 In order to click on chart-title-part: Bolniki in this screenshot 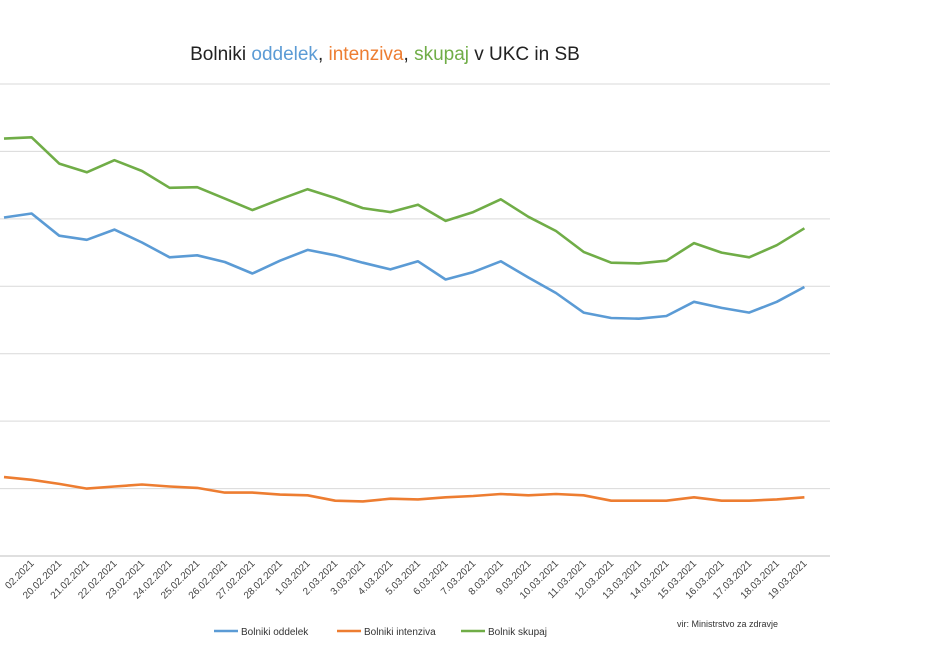, I will do `click(221, 54)`.